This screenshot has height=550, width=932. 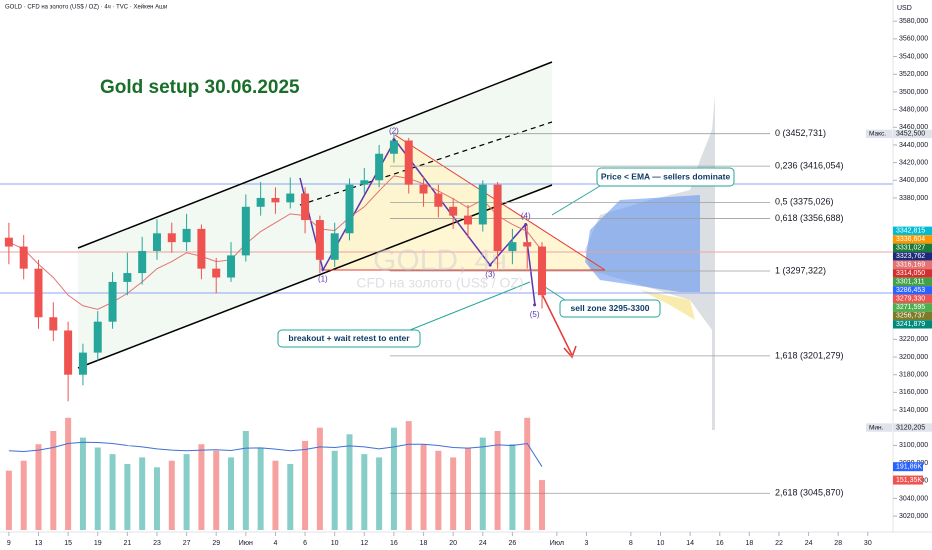 What do you see at coordinates (913, 392) in the screenshot?
I see `y-tick-label: 3160,000` at bounding box center [913, 392].